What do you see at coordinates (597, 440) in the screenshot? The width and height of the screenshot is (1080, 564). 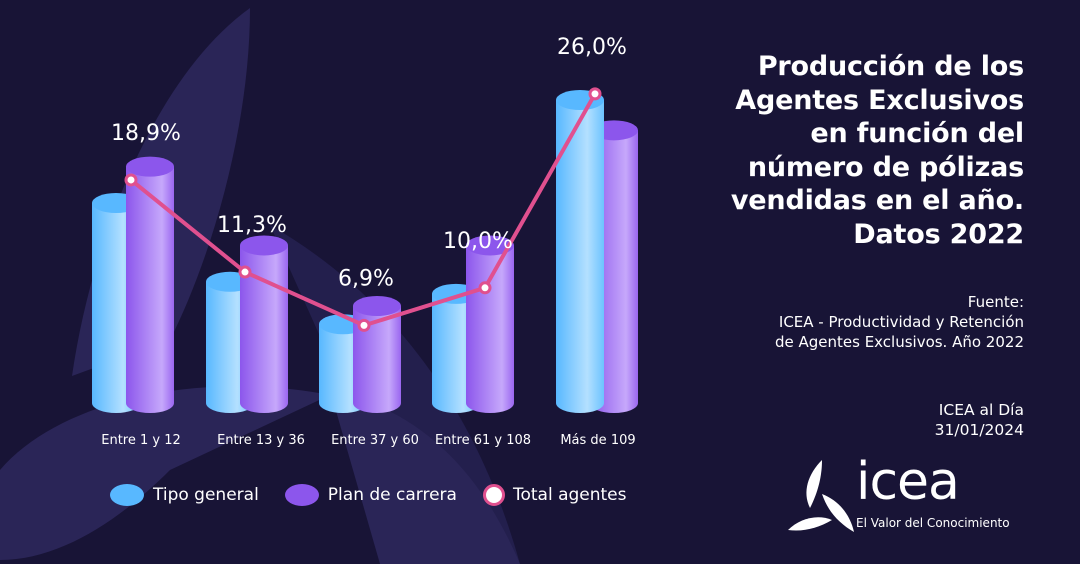 I see `category-label: Más de 109` at bounding box center [597, 440].